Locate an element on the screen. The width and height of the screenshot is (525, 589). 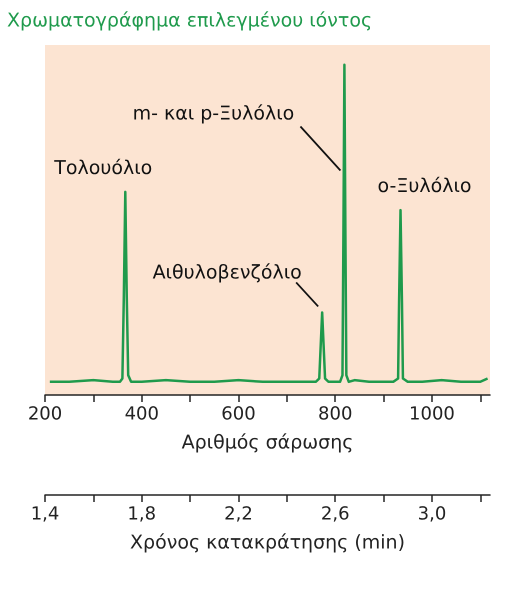
x2-tick-label: 1,4 is located at coordinates (45, 514).